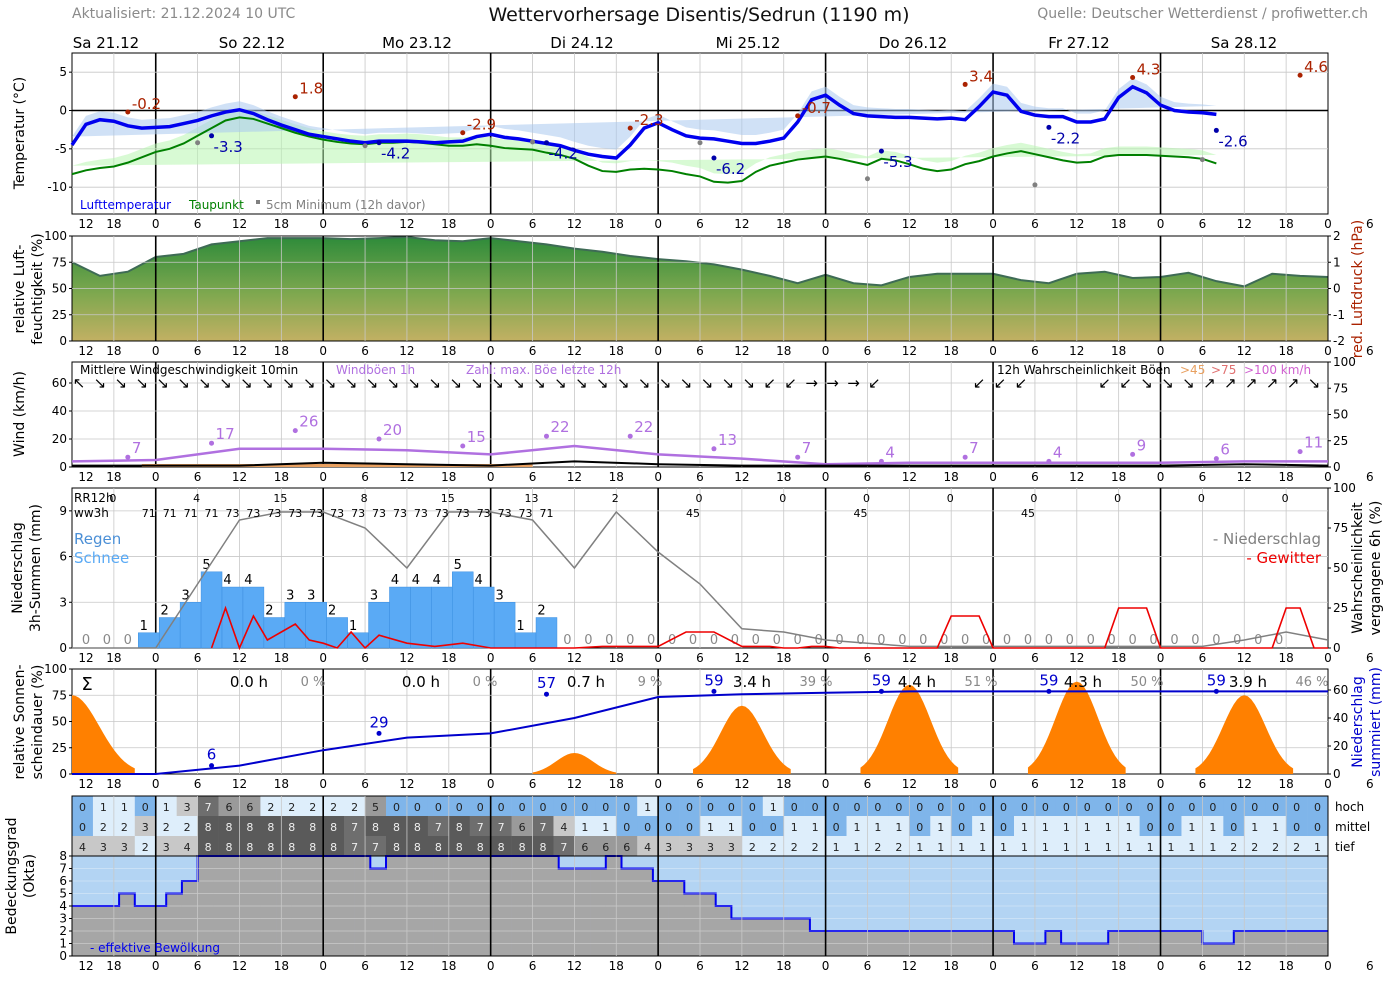 The image size is (1398, 981). Describe the element at coordinates (1340, 608) in the screenshot. I see `precip-prob-ytick-label: 25` at that location.